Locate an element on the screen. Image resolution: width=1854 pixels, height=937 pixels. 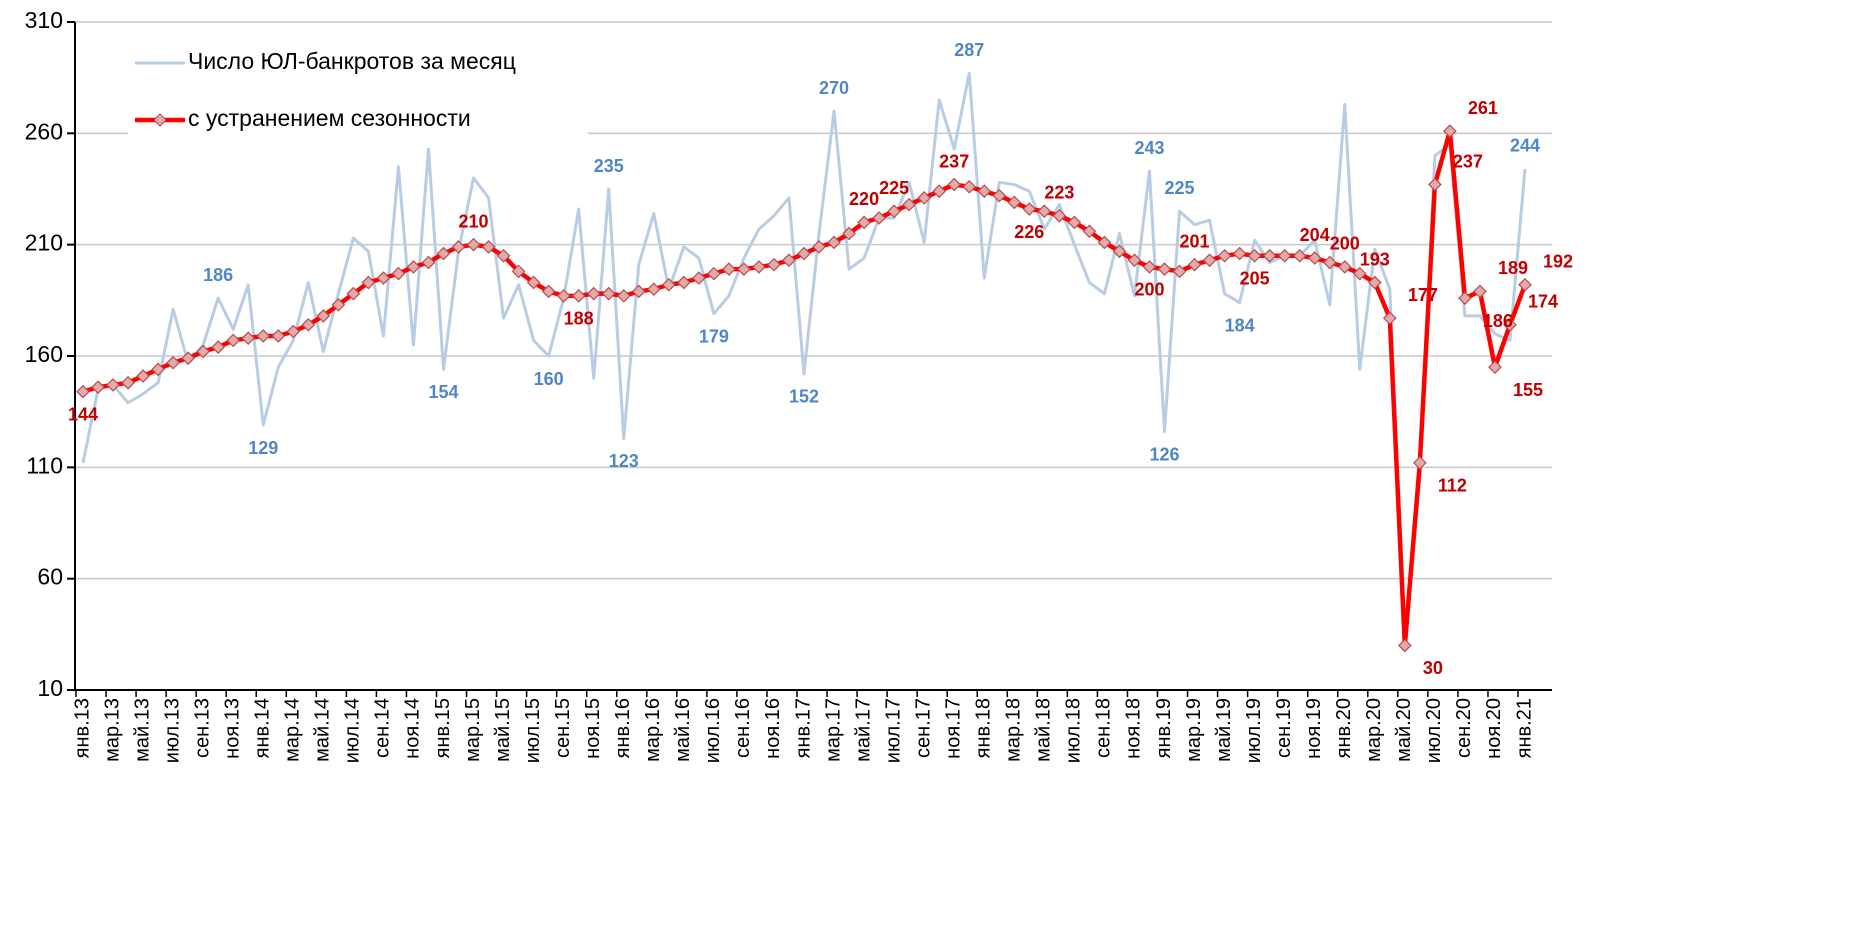
y-tick-label: 160 is located at coordinates (44, 354).